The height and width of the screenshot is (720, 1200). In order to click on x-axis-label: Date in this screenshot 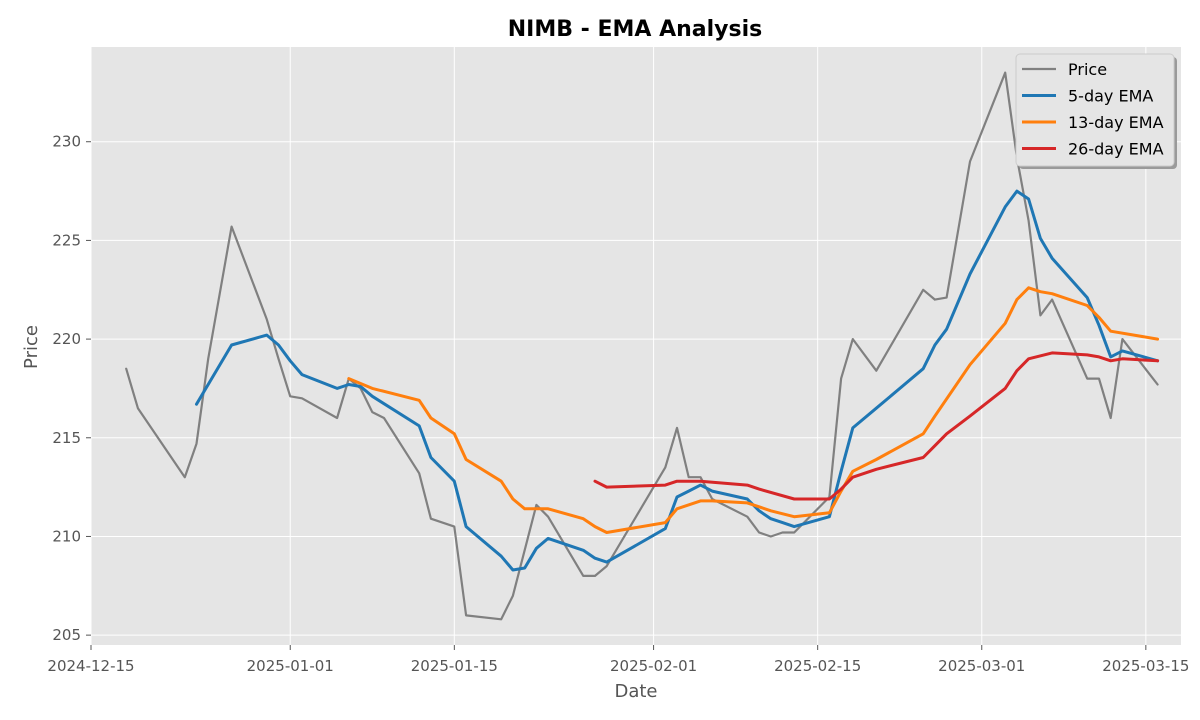, I will do `click(635, 691)`.